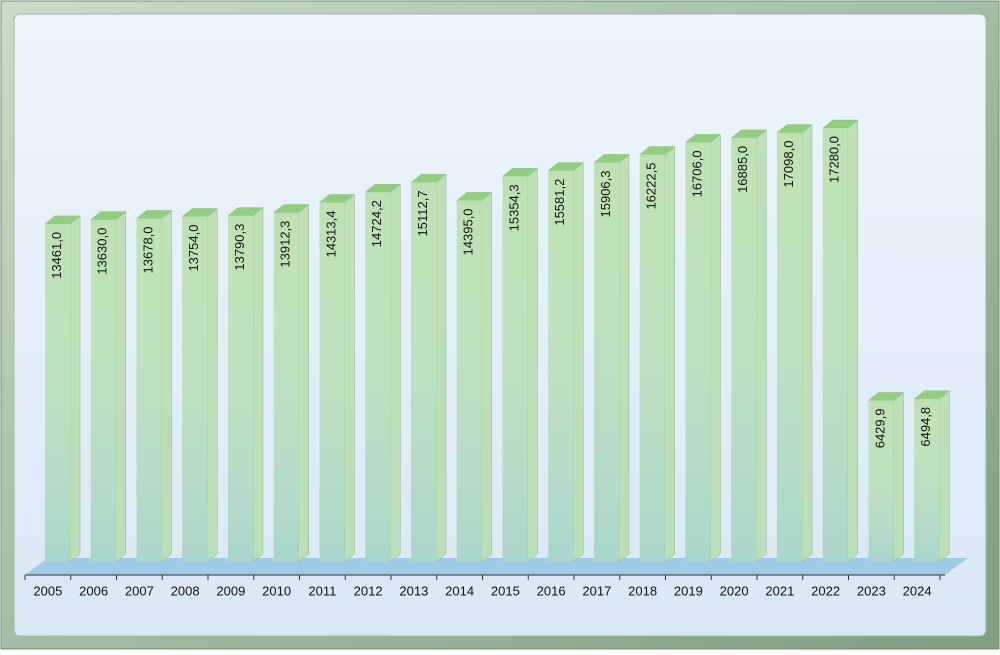 The height and width of the screenshot is (655, 1000). What do you see at coordinates (193, 248) in the screenshot?
I see `data-label: 13754,0` at bounding box center [193, 248].